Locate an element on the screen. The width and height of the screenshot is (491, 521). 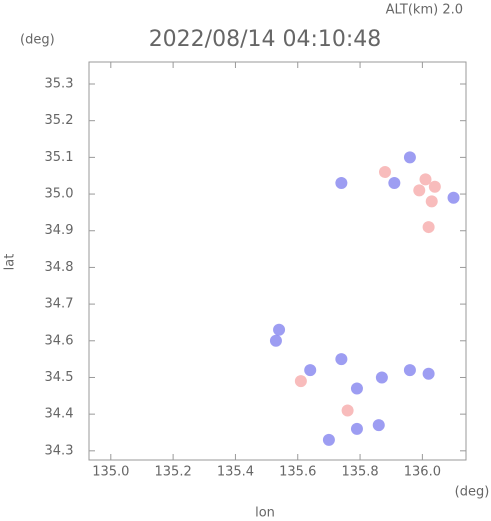
y-tick-label: 35.3 is located at coordinates (59, 84).